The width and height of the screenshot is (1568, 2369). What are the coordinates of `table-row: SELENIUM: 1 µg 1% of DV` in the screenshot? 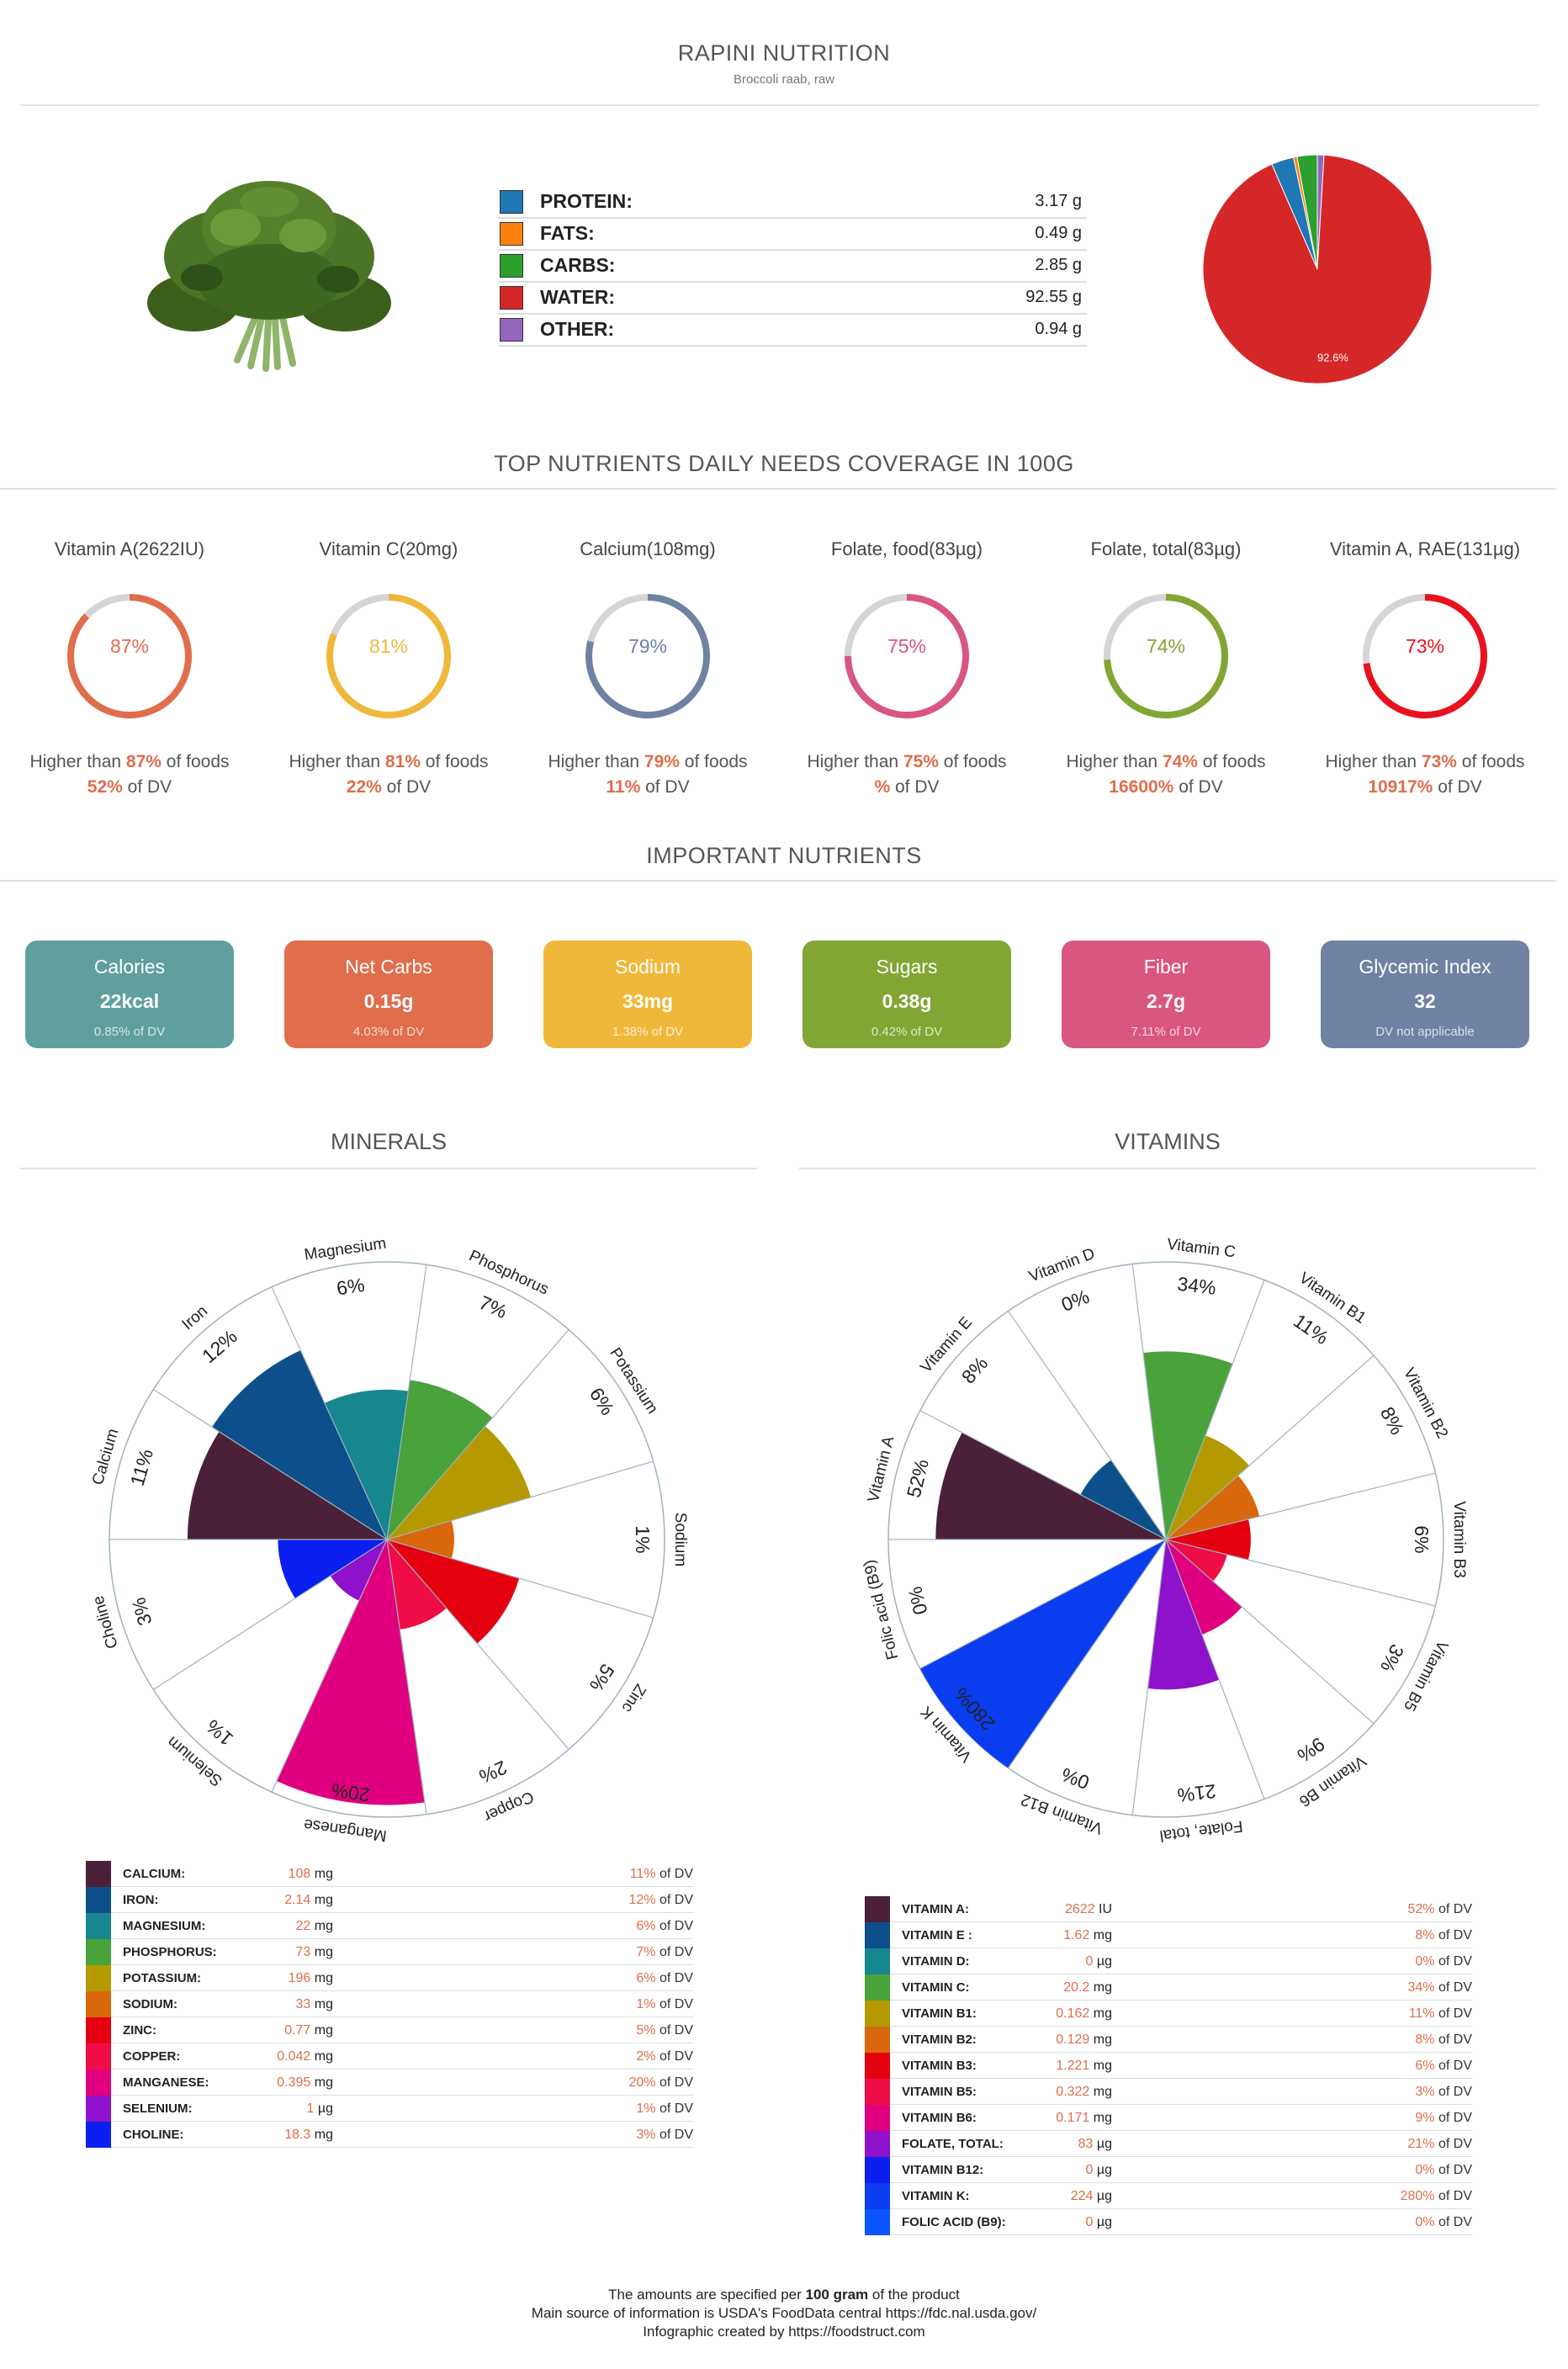 It's located at (389, 2109).